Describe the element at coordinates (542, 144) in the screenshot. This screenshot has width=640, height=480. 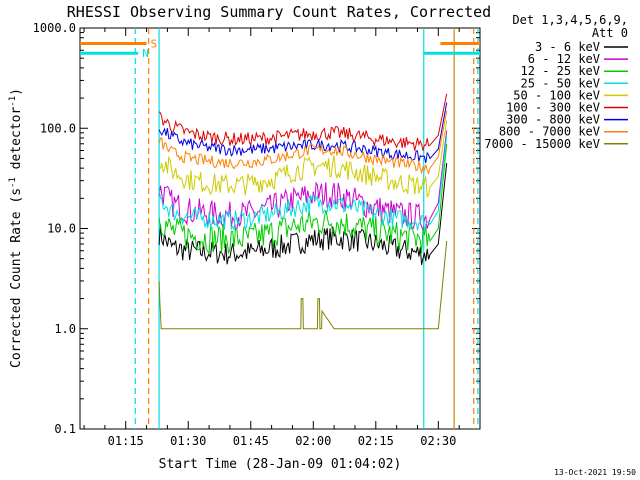
I see `legend-entry-label: 7000 - 15000 keV` at that location.